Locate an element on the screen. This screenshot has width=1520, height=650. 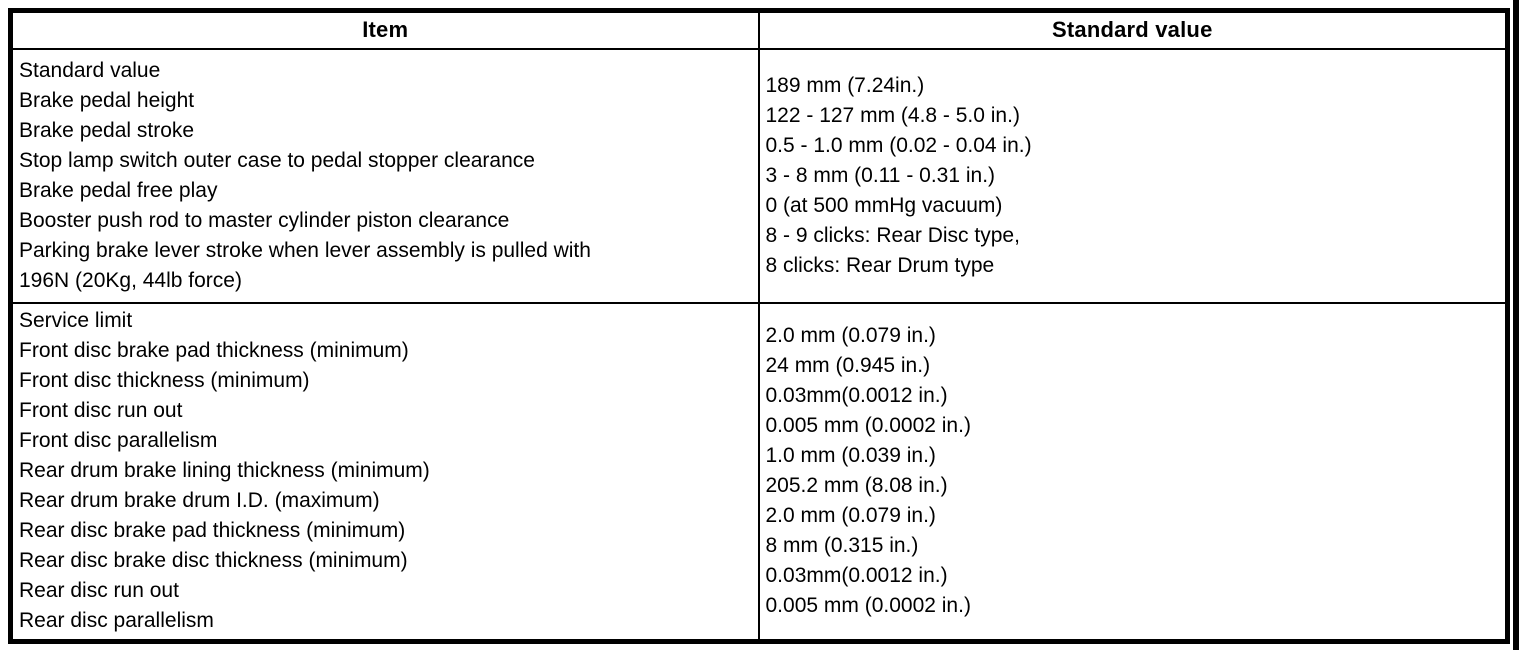
cell-line: Front disc run out is located at coordinates (101, 411).